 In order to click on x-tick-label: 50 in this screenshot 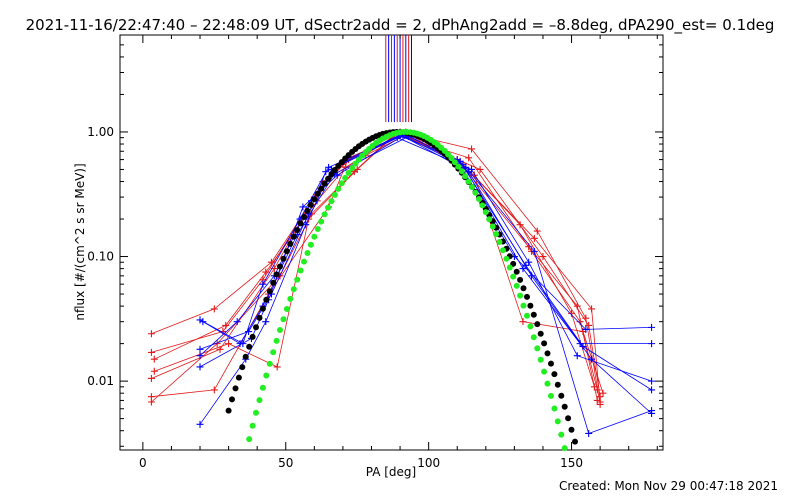, I will do `click(285, 463)`.